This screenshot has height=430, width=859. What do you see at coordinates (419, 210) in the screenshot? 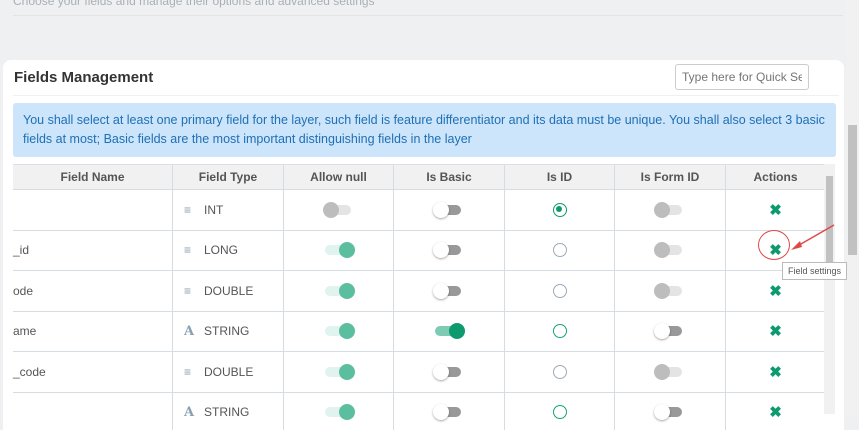
I see `table-row: ≡ INT ✖` at bounding box center [419, 210].